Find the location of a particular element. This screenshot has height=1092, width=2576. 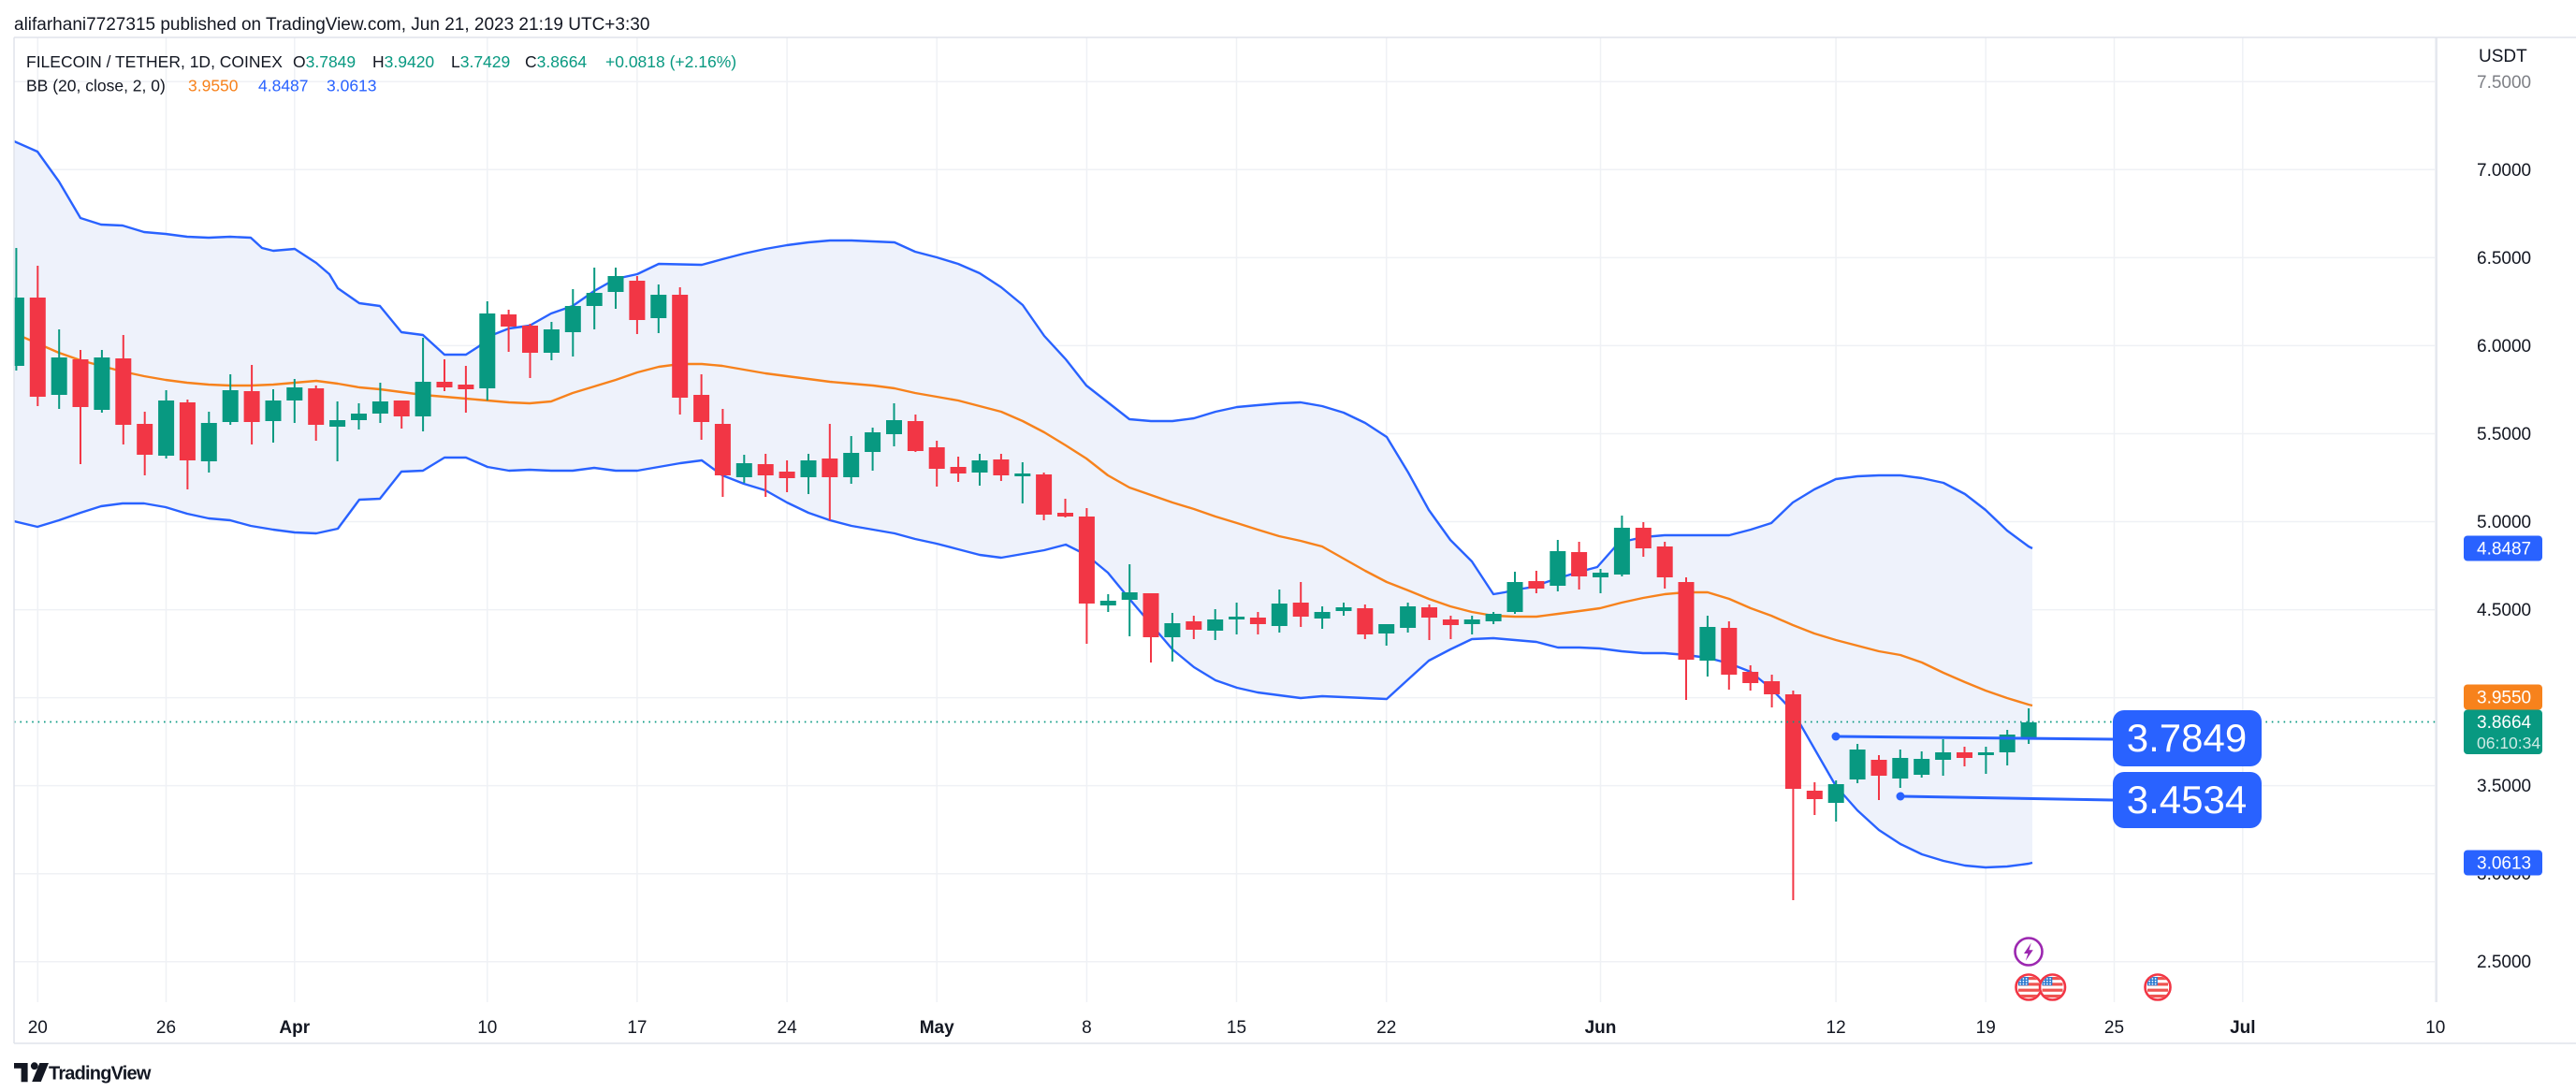

svg-text: May is located at coordinates (937, 1028).